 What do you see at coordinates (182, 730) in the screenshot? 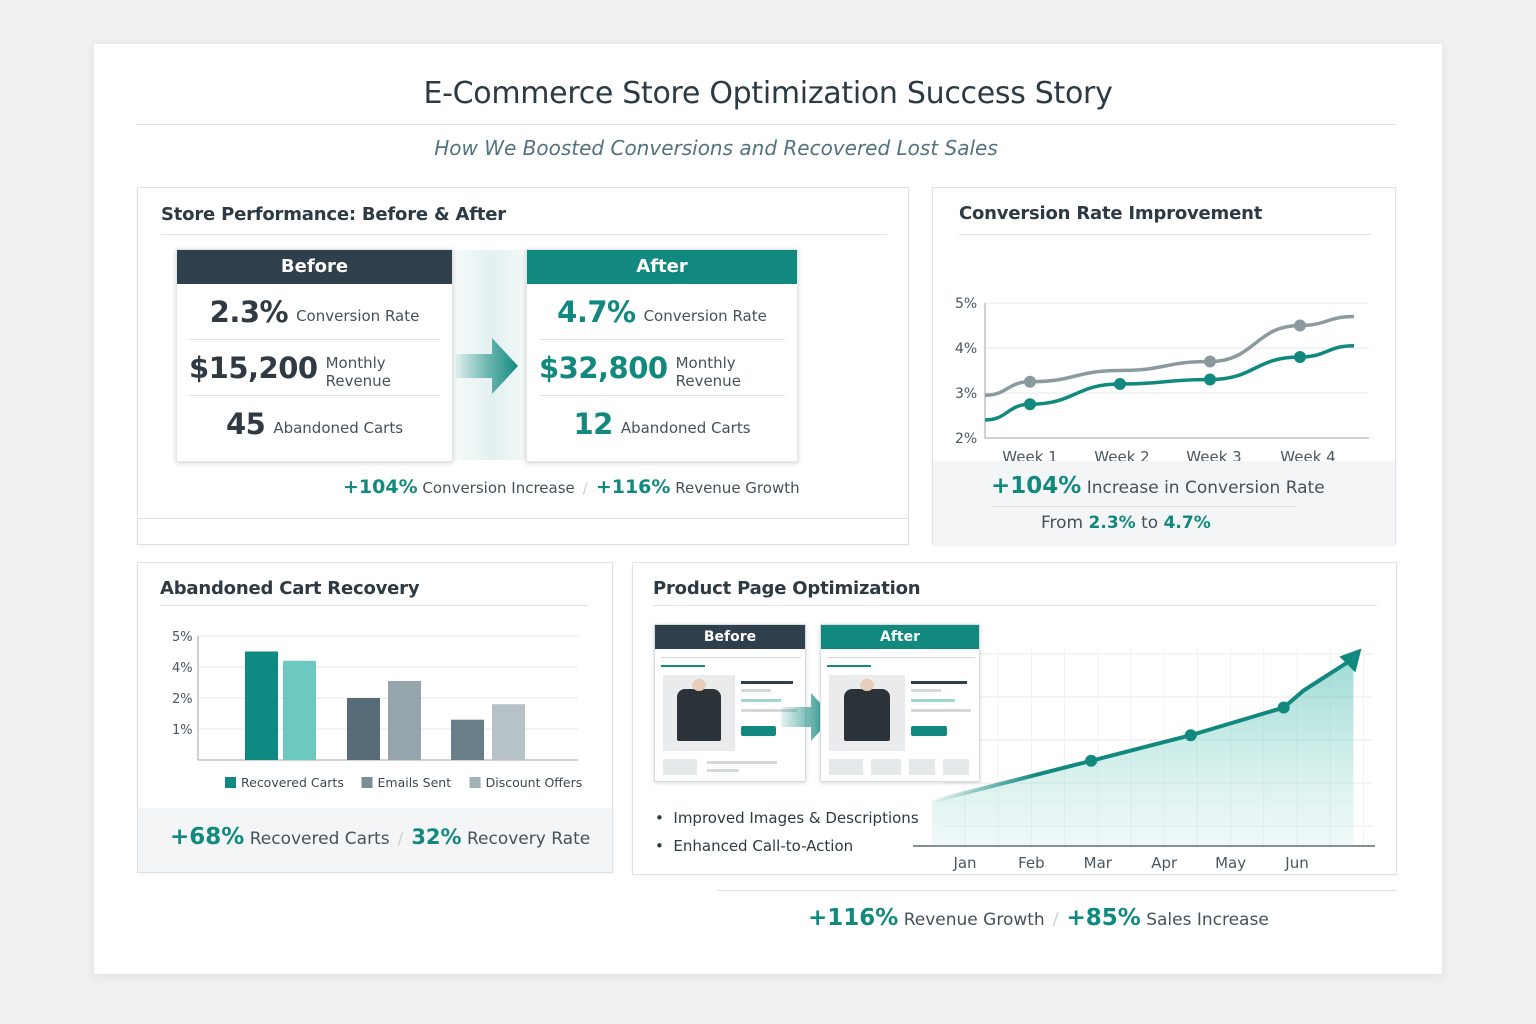
I see `y-tick-label: 1%` at bounding box center [182, 730].